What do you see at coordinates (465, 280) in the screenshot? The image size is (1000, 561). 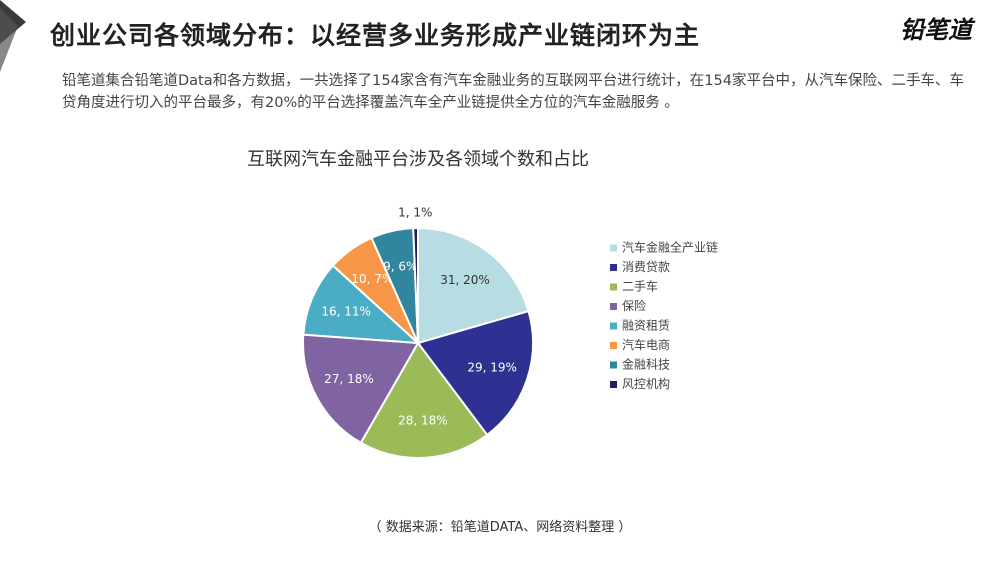 I see `data-label: 31, 20%` at bounding box center [465, 280].